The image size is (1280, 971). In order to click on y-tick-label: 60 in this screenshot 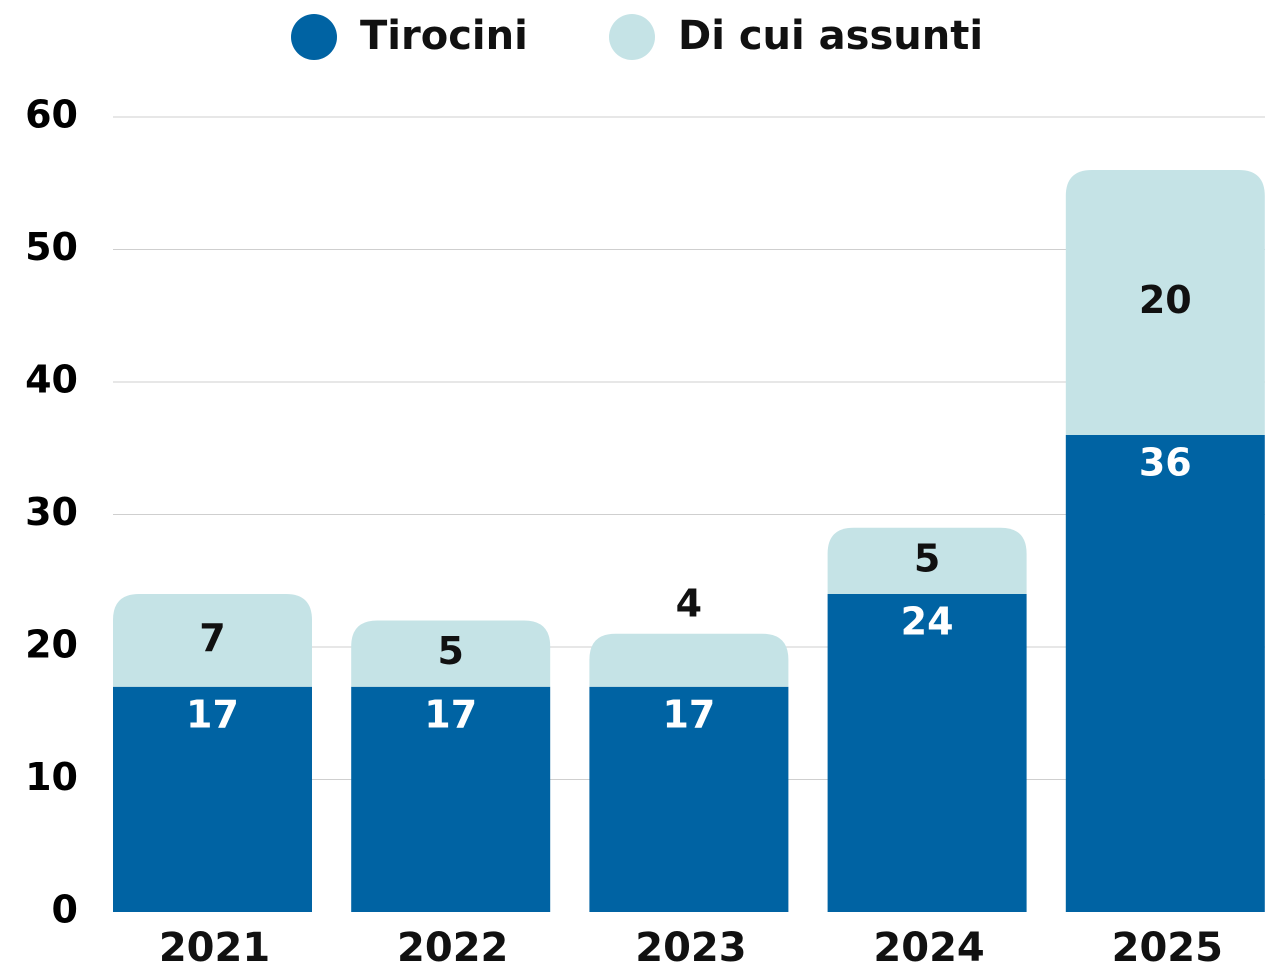, I will do `click(51, 115)`.